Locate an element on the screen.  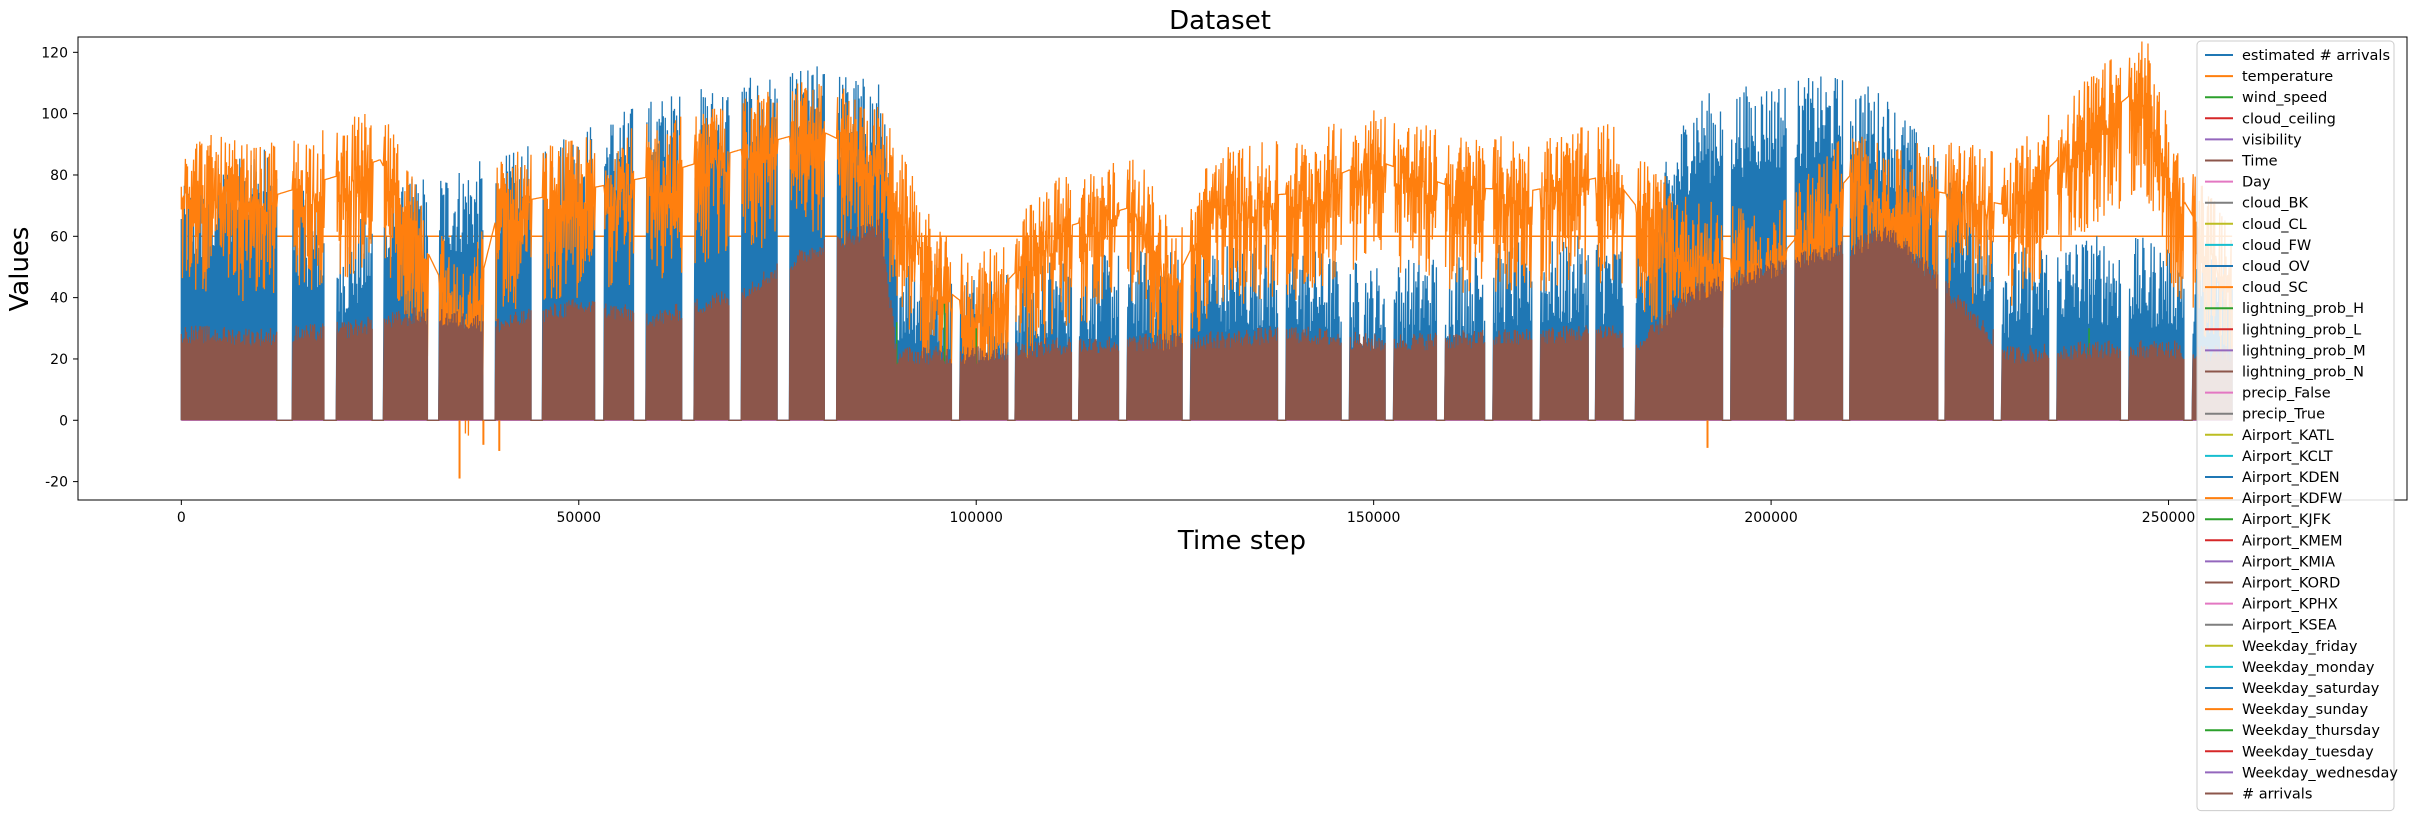
legend-label: lightning_prob_H is located at coordinates (2303, 309).